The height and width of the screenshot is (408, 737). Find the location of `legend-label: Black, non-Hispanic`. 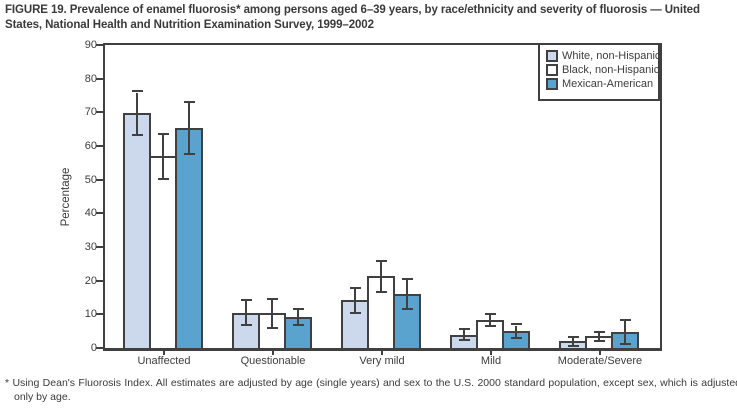

legend-label: Black, non-Hispanic is located at coordinates (611, 70).